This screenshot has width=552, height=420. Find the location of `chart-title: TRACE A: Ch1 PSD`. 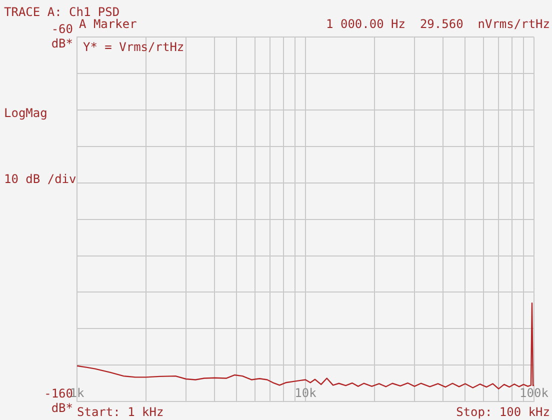

chart-title: TRACE A: Ch1 PSD is located at coordinates (62, 12).